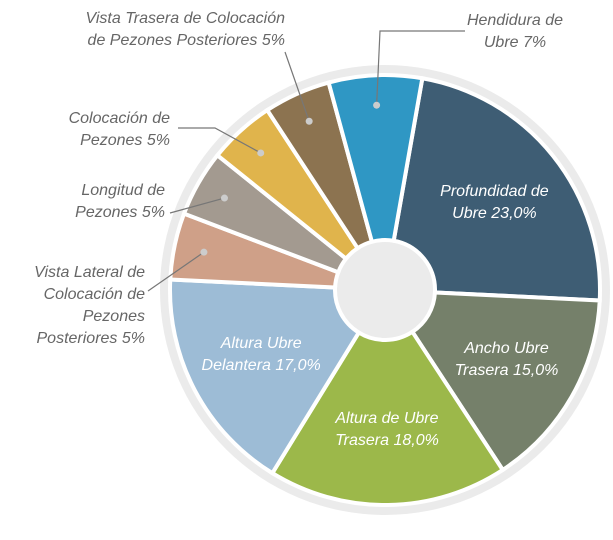  Describe the element at coordinates (535, 370) in the screenshot. I see `value-label: 15,0%` at that location.